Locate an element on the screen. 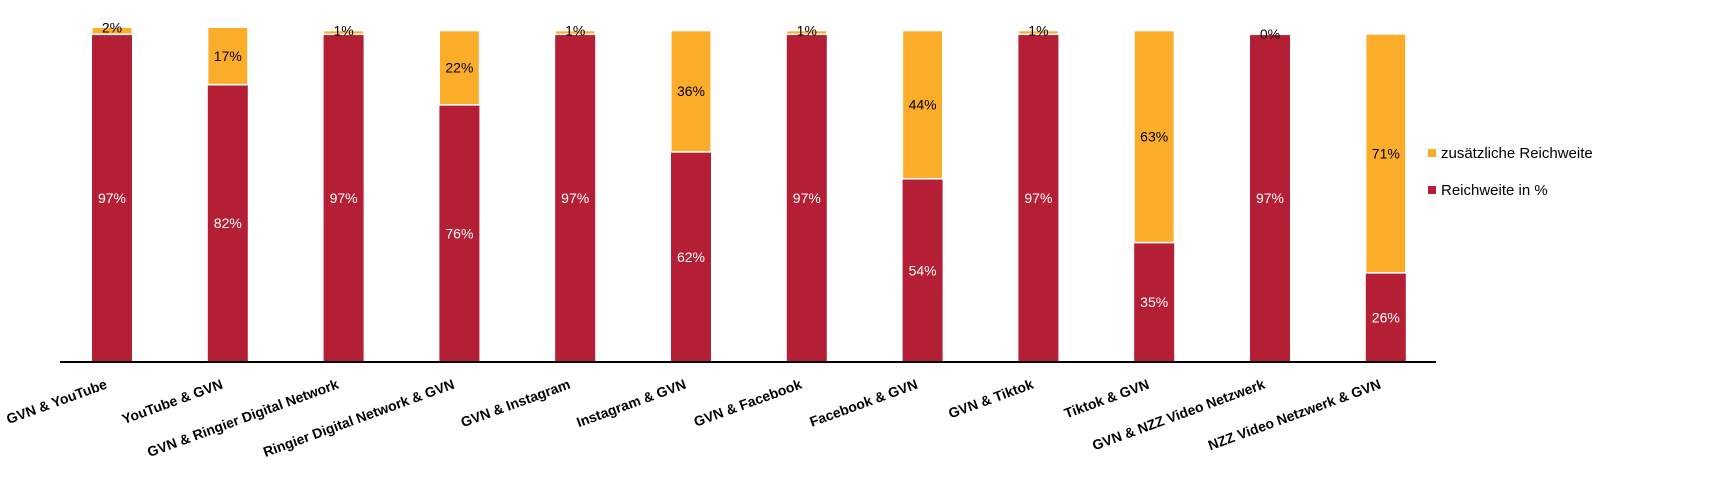  data-label: 76% is located at coordinates (459, 233).